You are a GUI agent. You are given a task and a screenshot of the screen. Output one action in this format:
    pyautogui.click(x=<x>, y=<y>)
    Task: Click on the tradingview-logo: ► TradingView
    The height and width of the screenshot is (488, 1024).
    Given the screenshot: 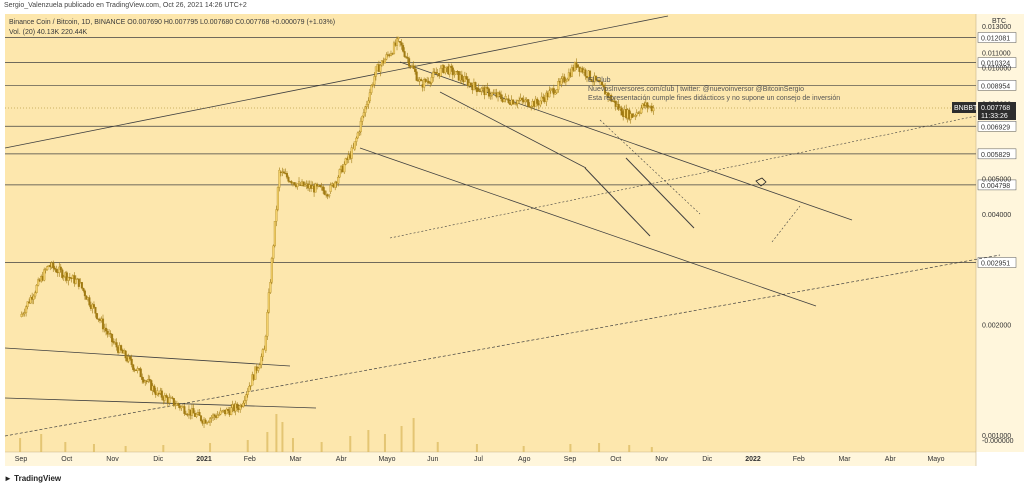 What is the action you would take?
    pyautogui.click(x=32, y=478)
    